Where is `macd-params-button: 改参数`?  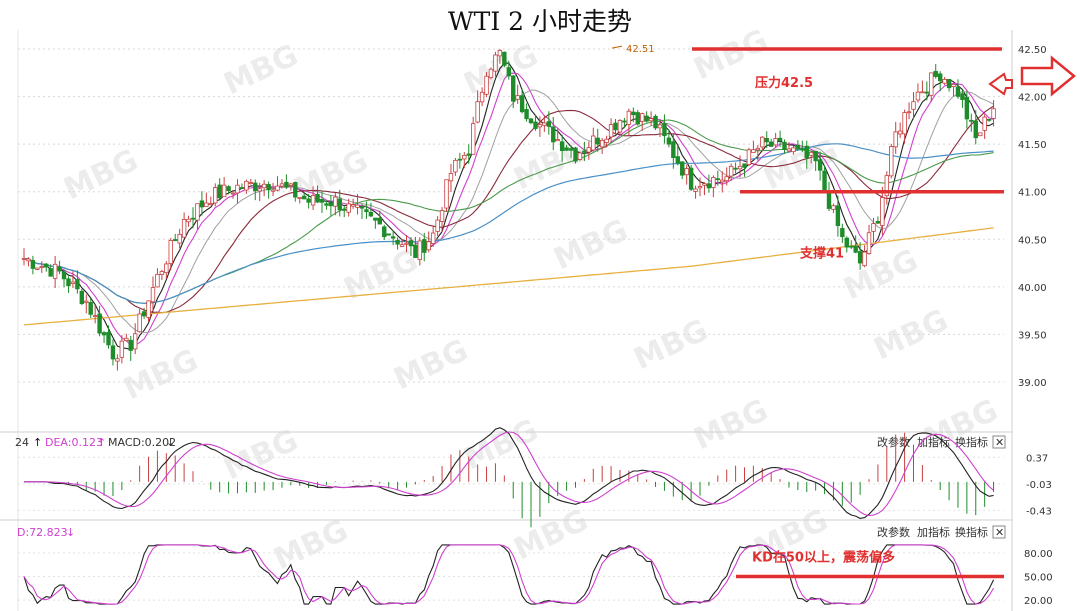 macd-params-button: 改参数 is located at coordinates (893, 442).